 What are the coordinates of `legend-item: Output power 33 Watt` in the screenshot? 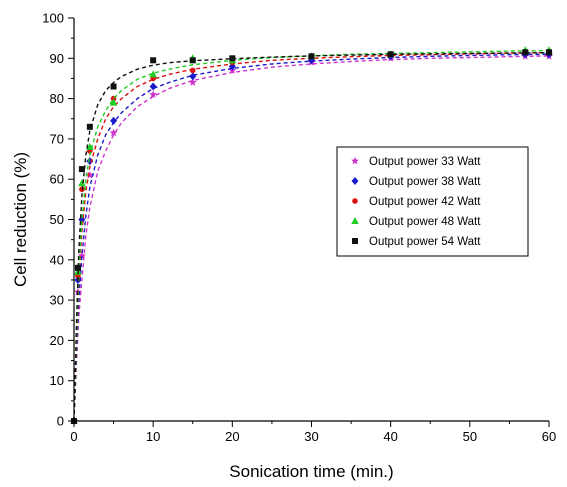 It's located at (416, 162).